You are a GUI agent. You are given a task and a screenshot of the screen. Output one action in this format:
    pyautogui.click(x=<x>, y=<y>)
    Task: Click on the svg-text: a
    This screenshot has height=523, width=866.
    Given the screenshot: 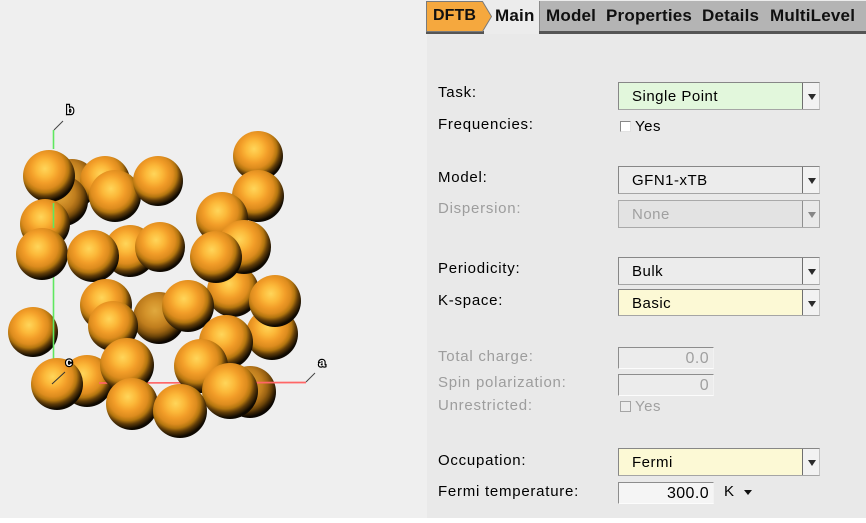 What is the action you would take?
    pyautogui.click(x=322, y=363)
    